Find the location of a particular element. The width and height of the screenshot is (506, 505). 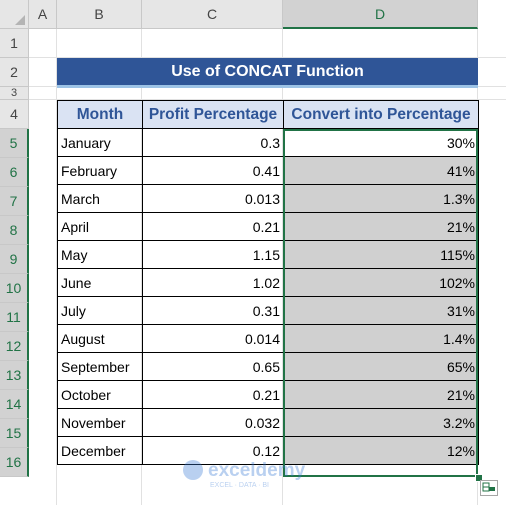

column-header-c: C is located at coordinates (212, 14).